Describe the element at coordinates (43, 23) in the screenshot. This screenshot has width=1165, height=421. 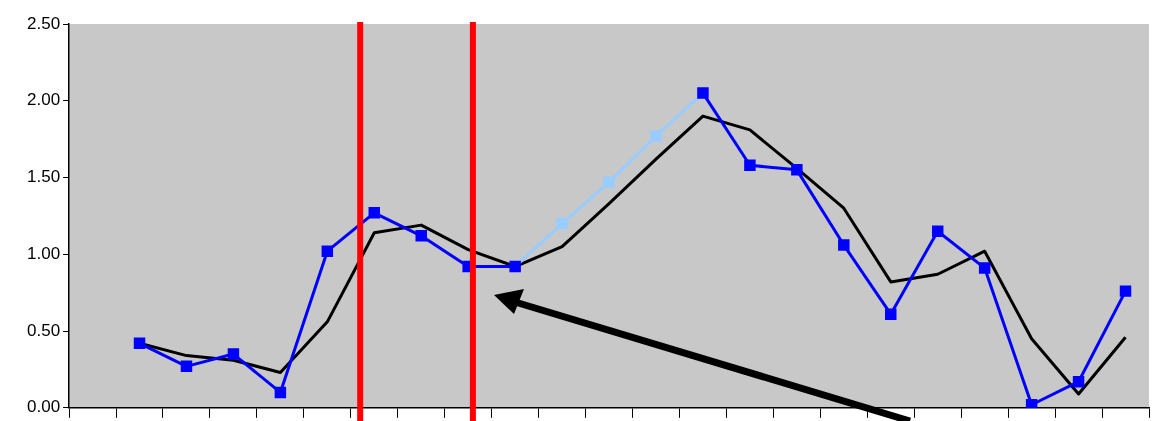
I see `y-tick-label: 2.50` at that location.